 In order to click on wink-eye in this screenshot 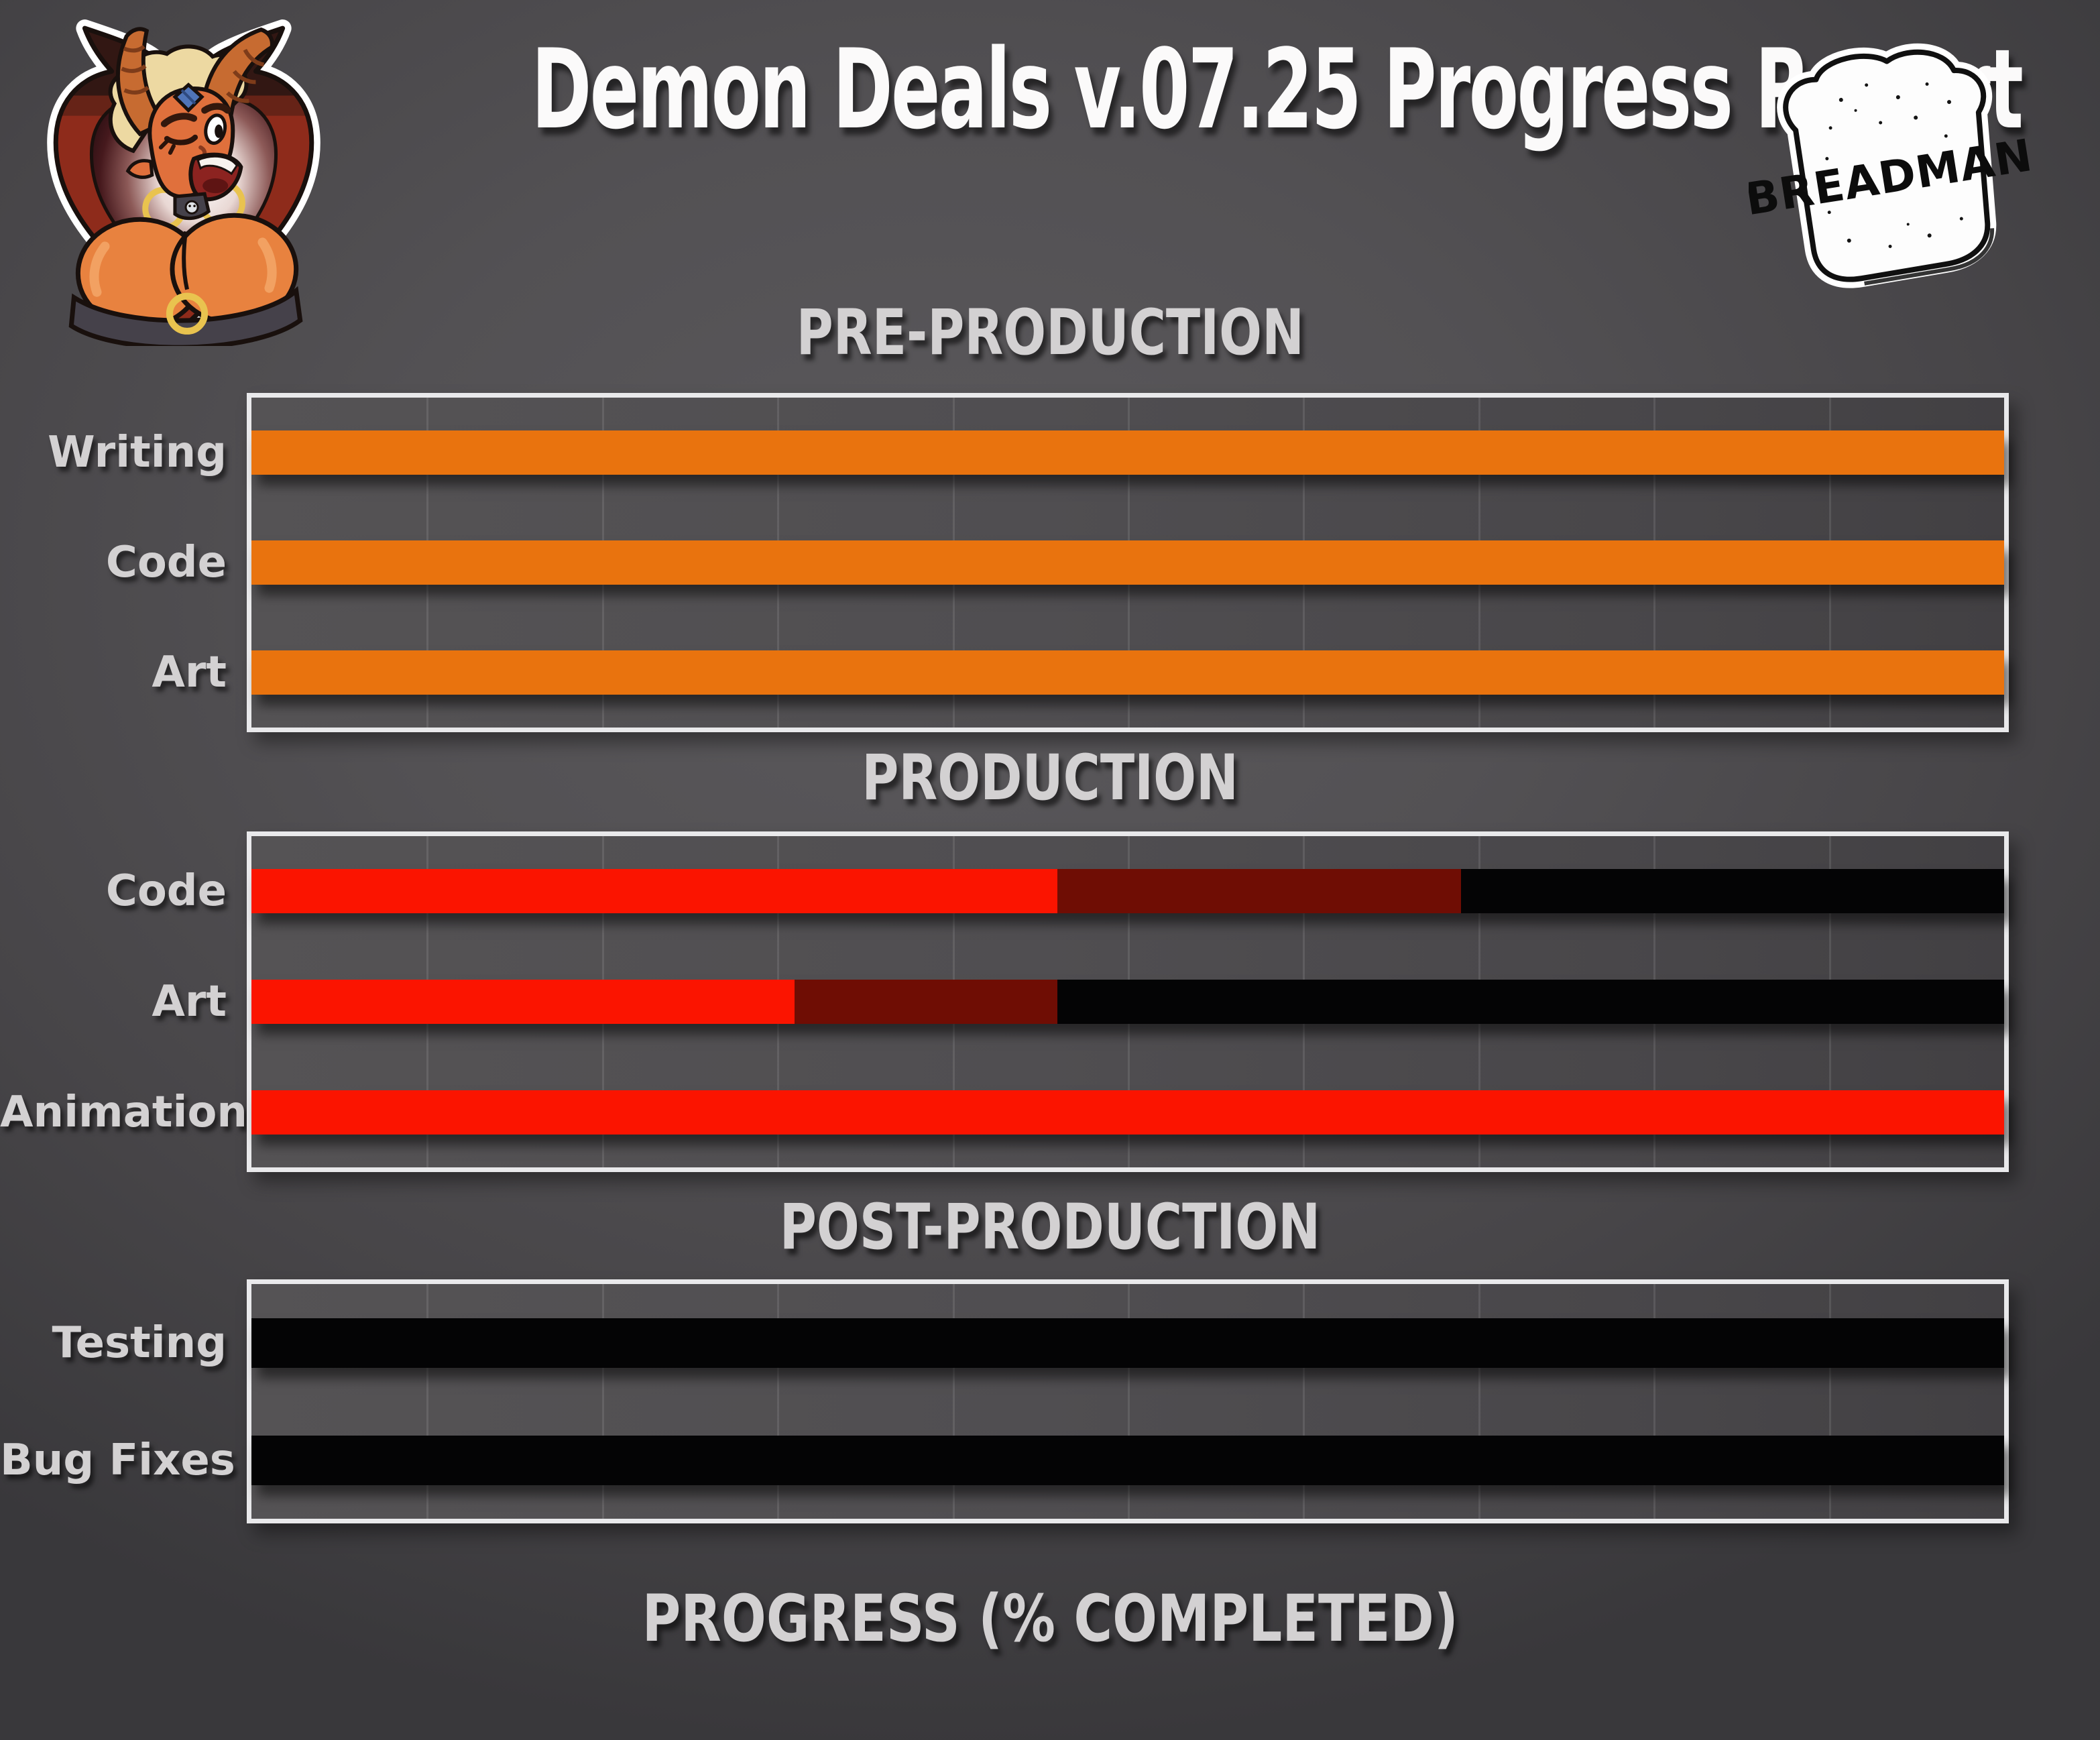, I will do `click(181, 140)`.